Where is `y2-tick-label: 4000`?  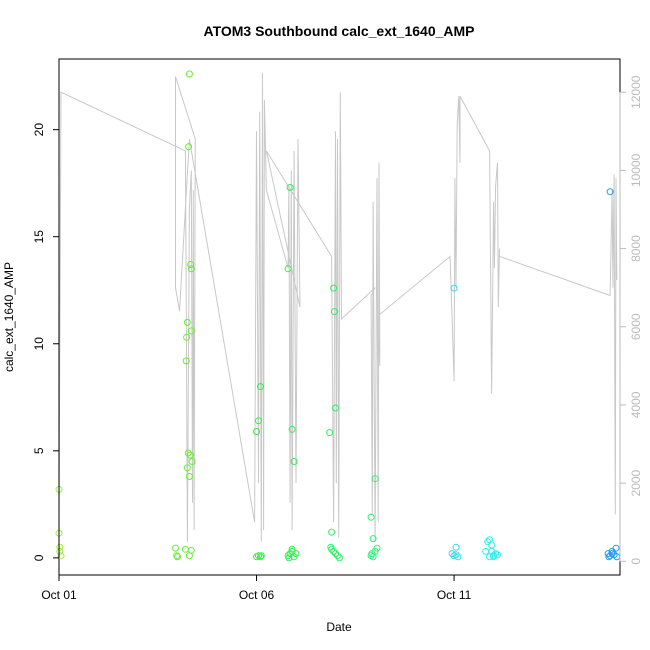 y2-tick-label: 4000 is located at coordinates (636, 404).